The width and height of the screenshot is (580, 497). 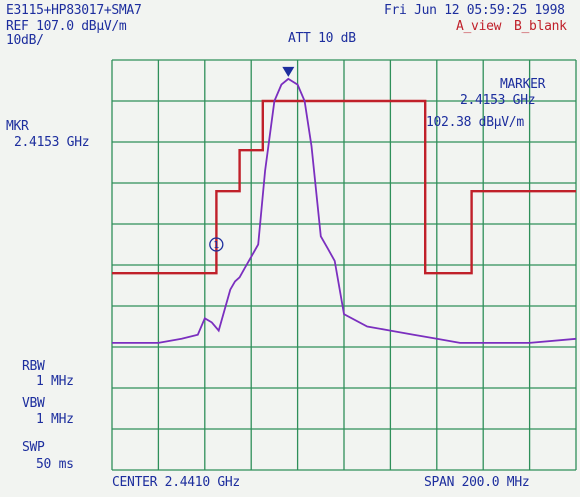 I want to click on frequency-span: SPAN 200.0 MHz, so click(x=477, y=482).